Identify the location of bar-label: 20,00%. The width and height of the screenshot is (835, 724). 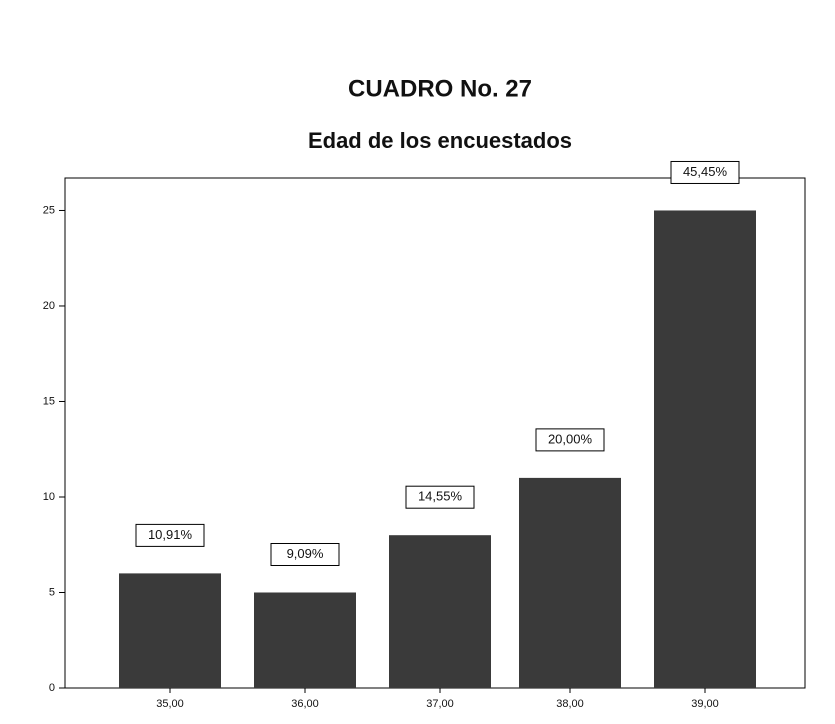
(570, 438).